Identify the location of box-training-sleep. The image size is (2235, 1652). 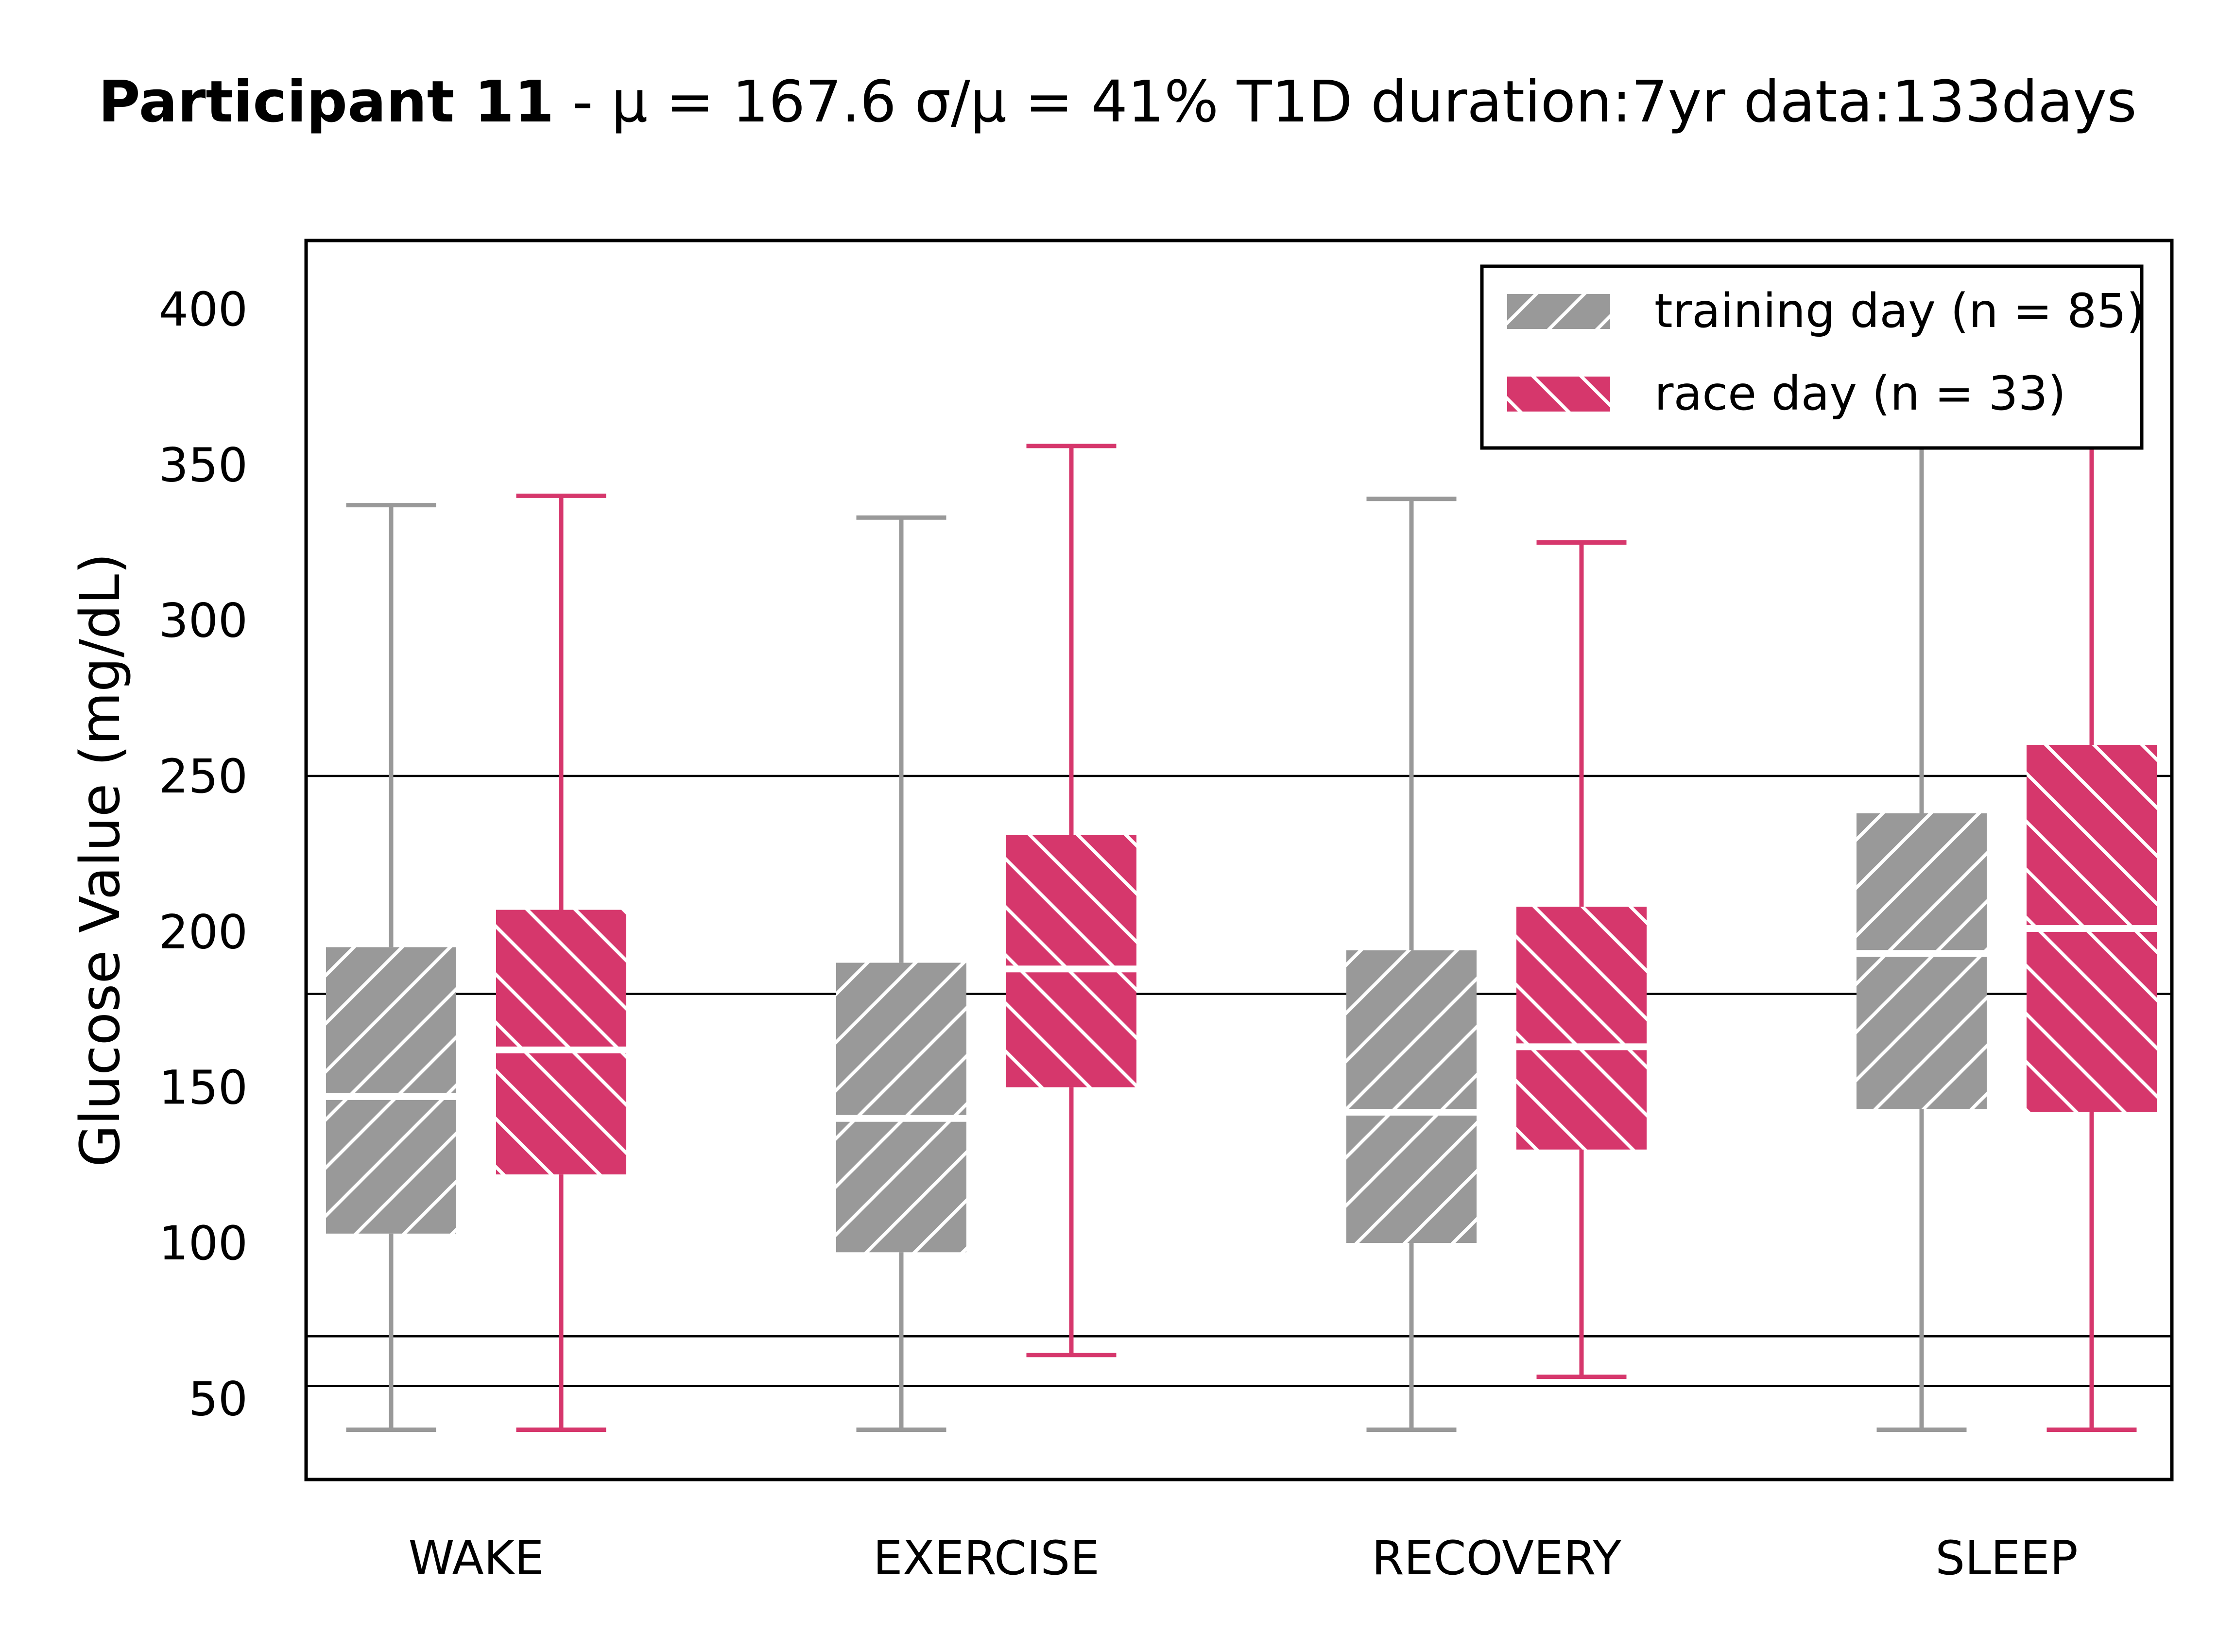
(1922, 870).